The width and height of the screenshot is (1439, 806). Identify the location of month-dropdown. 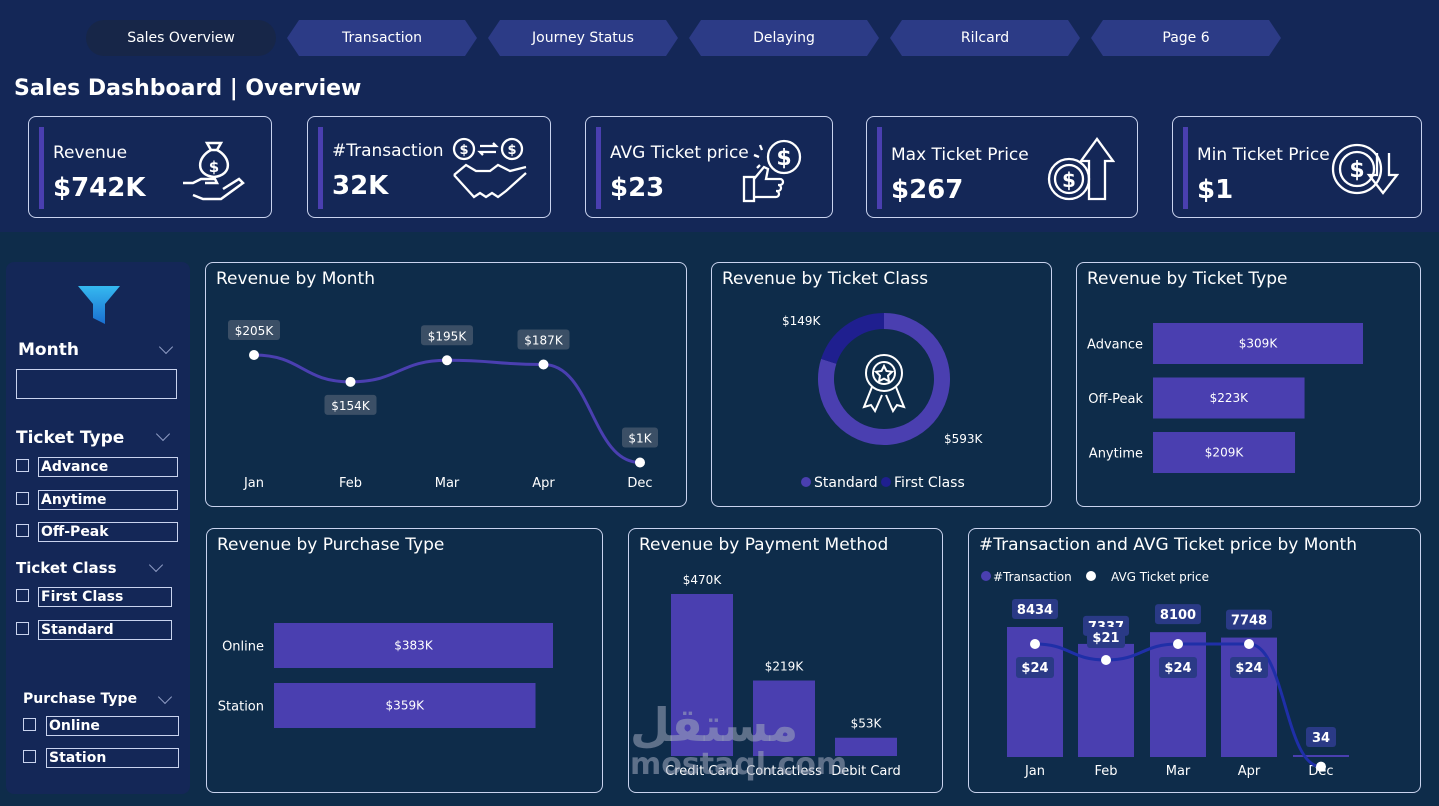
(96, 384).